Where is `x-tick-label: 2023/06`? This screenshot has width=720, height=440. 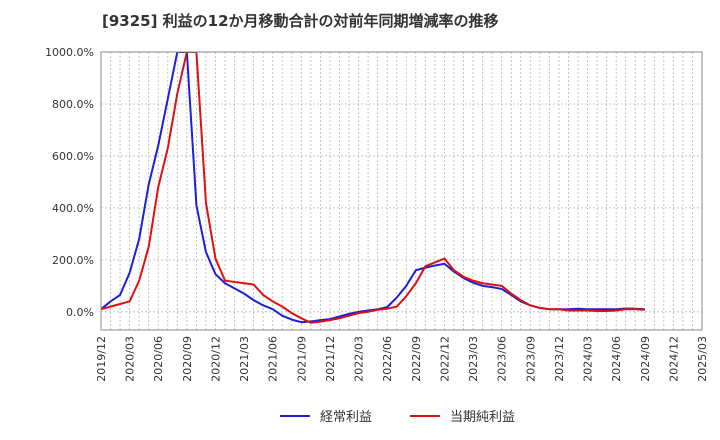
x-tick-label: 2023/06 is located at coordinates (502, 359).